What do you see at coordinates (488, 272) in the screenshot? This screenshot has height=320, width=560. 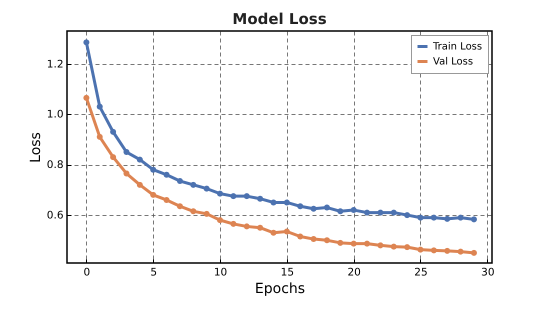 I see `x-tick-label: 30` at bounding box center [488, 272].